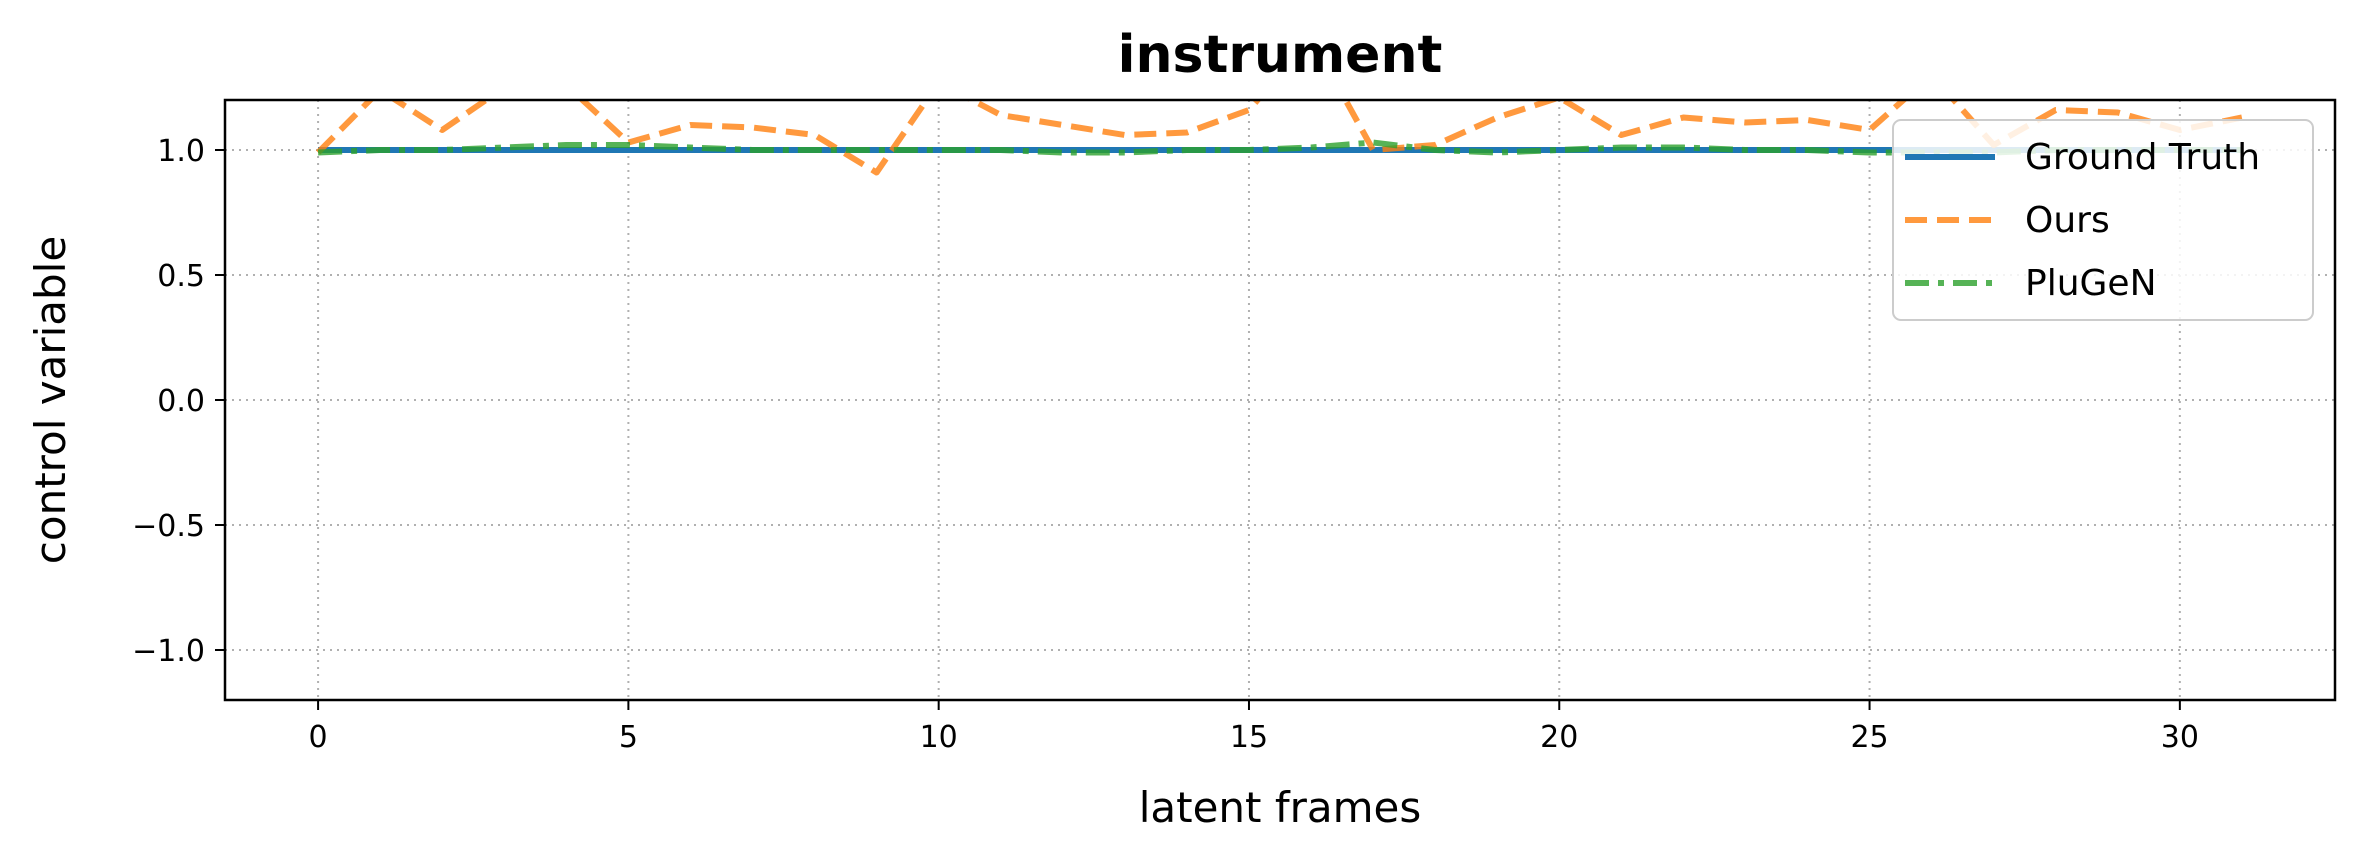 The width and height of the screenshot is (2364, 864). I want to click on x-tick-label: 15, so click(1249, 737).